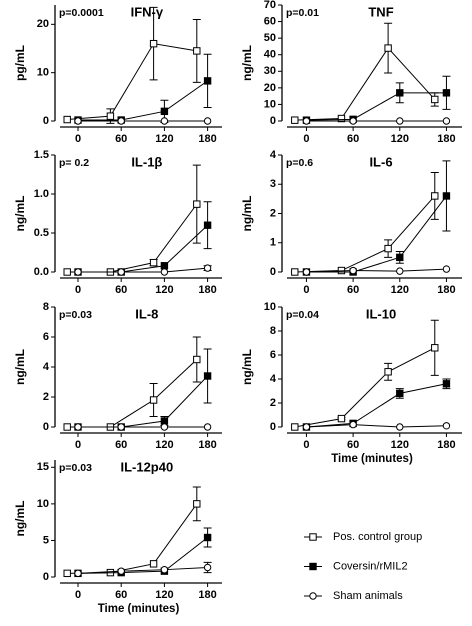 The height and width of the screenshot is (626, 472). Describe the element at coordinates (370, 566) in the screenshot. I see `legend-label: Coversin/rMIL2` at that location.